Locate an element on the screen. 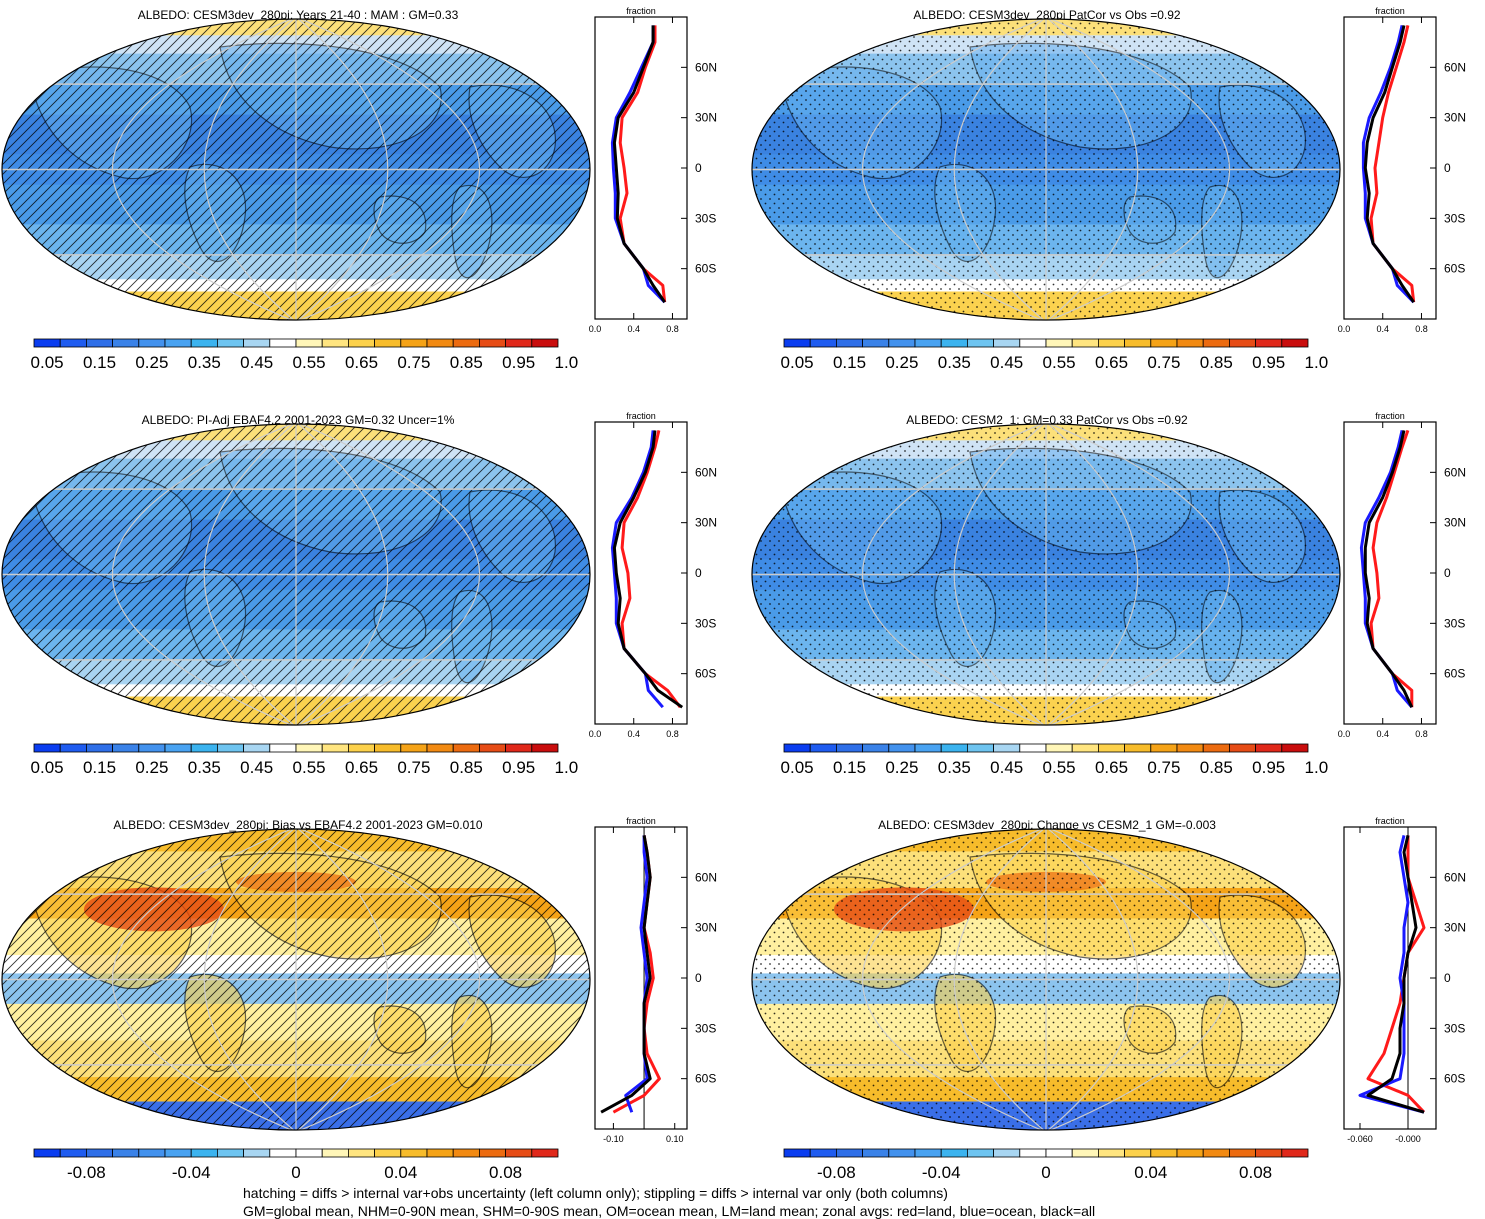 The image size is (1485, 1219). colorbar-label: 0.05 is located at coordinates (797, 767).